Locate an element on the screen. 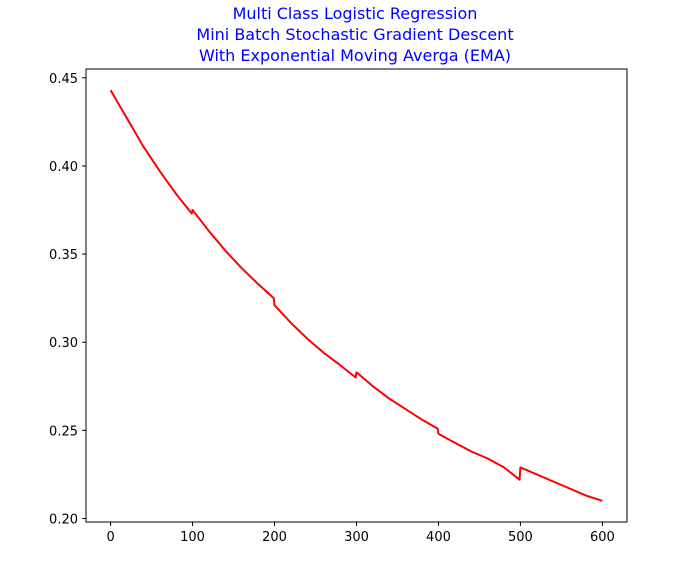  chart-title-line-1: Multi Class Logistic Regression is located at coordinates (355, 13).